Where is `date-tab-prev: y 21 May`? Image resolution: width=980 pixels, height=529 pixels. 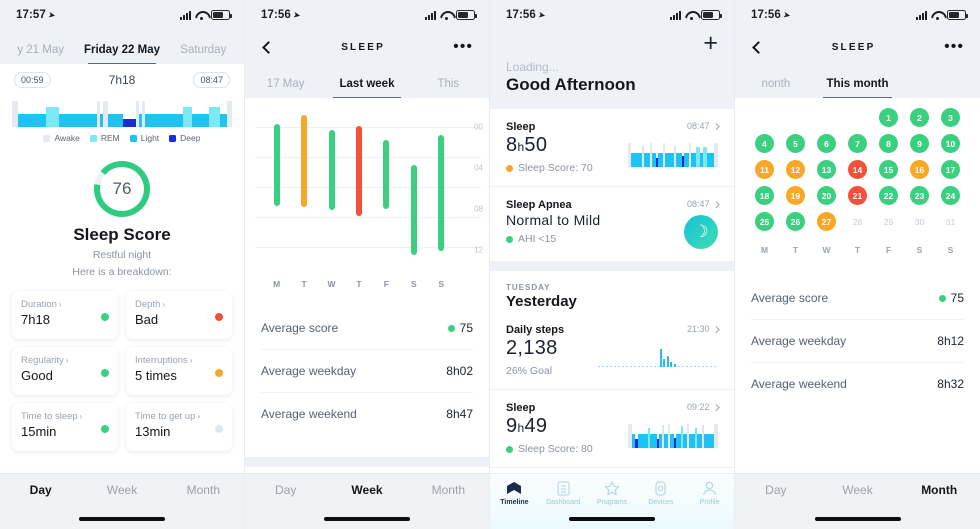 date-tab-prev: y 21 May is located at coordinates (40, 50).